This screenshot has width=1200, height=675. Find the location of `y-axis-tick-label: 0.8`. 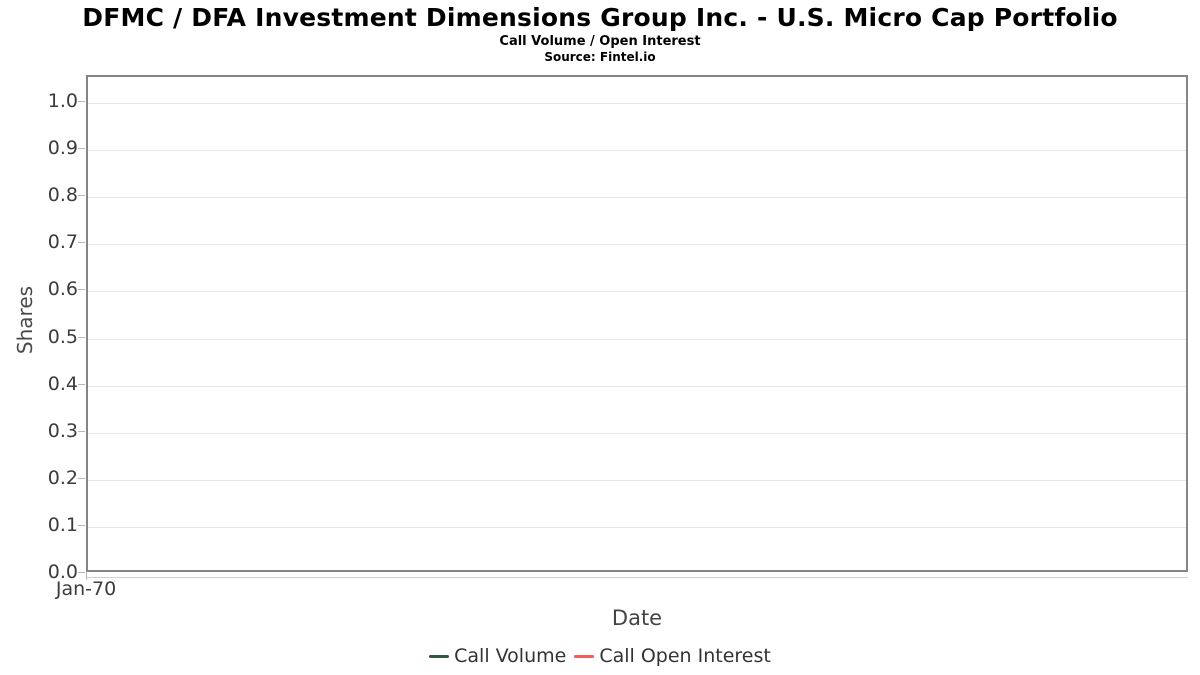

y-axis-tick-label: 0.8 is located at coordinates (62, 195).